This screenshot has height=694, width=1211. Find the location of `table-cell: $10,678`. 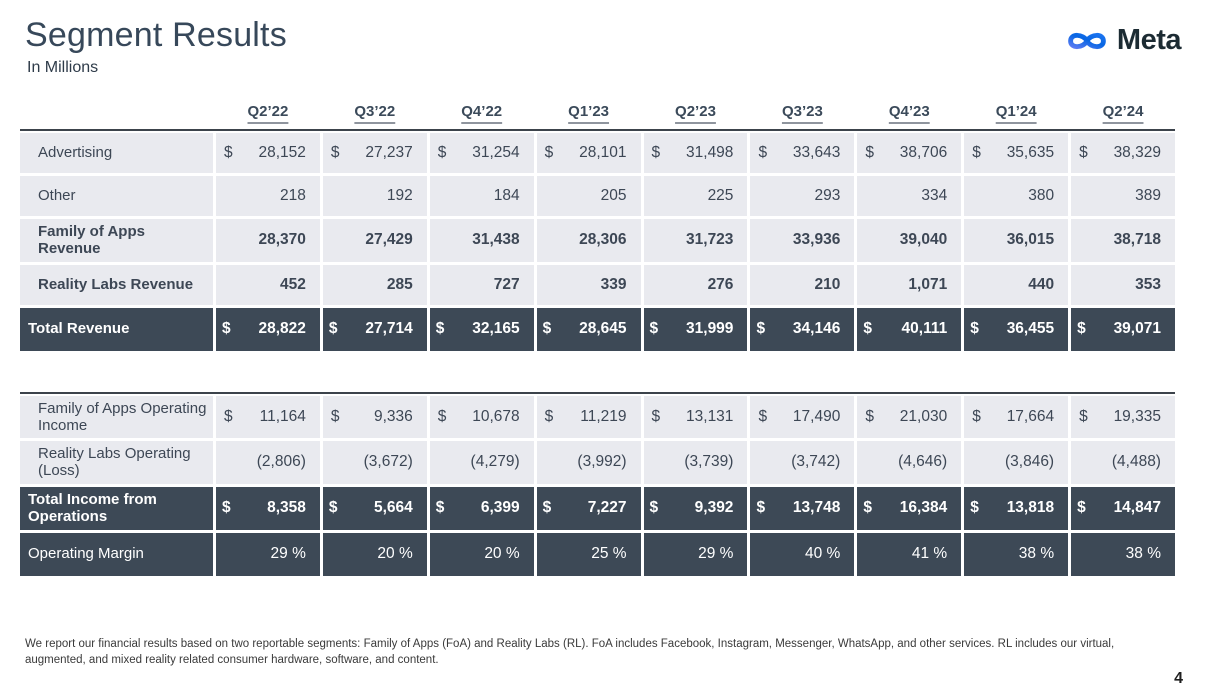

table-cell: $10,678 is located at coordinates (481, 417).